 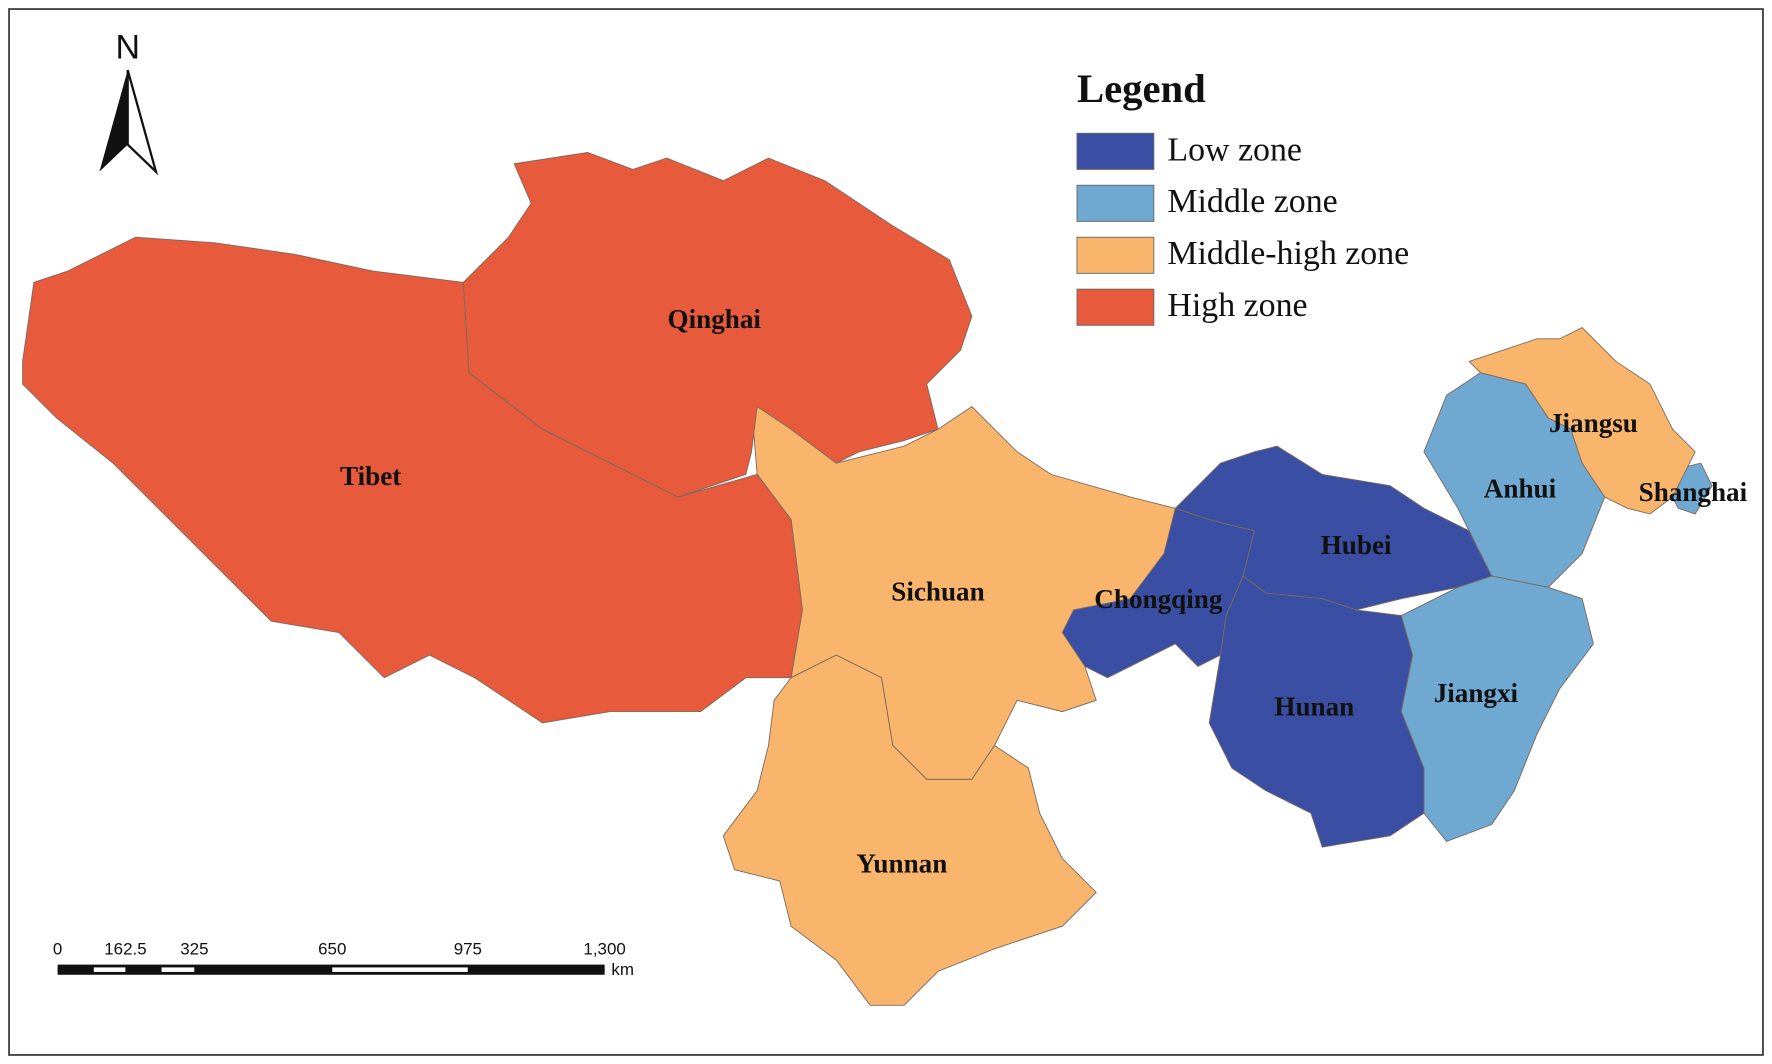 I want to click on region-label: Hubei, so click(x=1356, y=545).